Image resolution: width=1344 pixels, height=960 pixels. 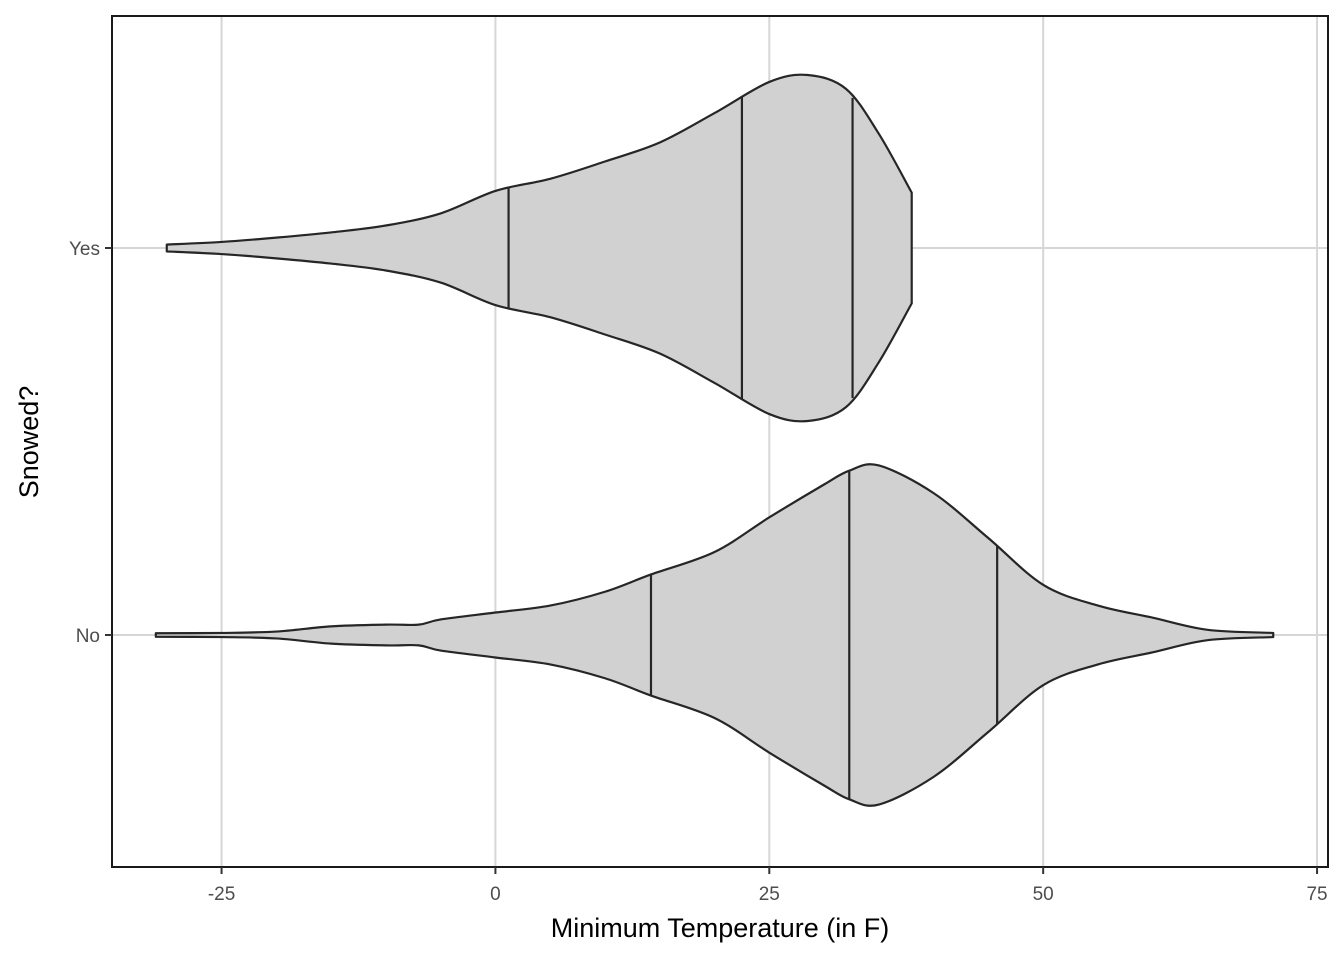 I want to click on x-tick-label-2: 25, so click(x=769, y=894).